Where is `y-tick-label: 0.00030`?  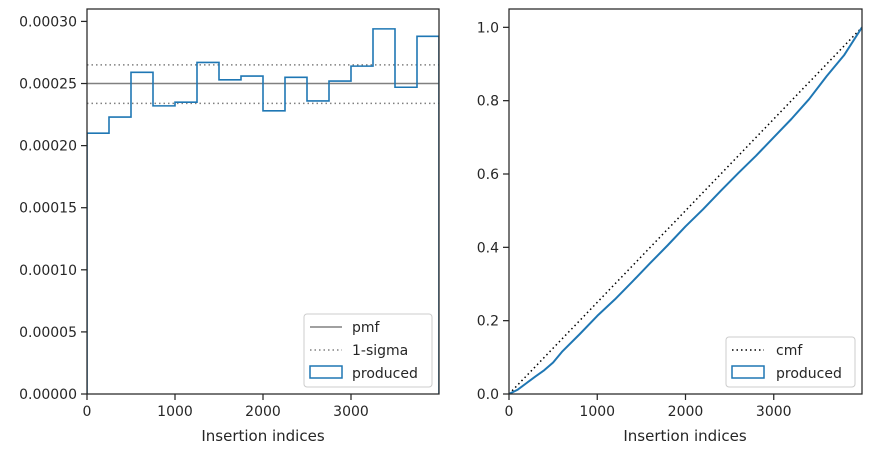
y-tick-label: 0.00030 is located at coordinates (48, 22).